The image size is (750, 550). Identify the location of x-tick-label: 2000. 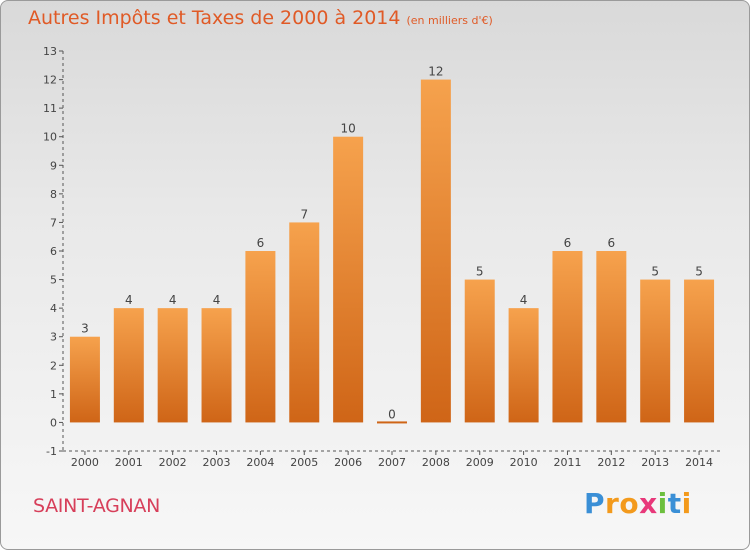
(85, 462).